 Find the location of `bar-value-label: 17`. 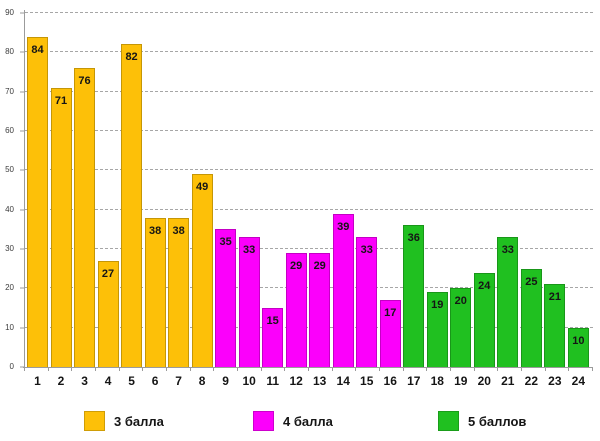

bar-value-label: 17 is located at coordinates (390, 313).